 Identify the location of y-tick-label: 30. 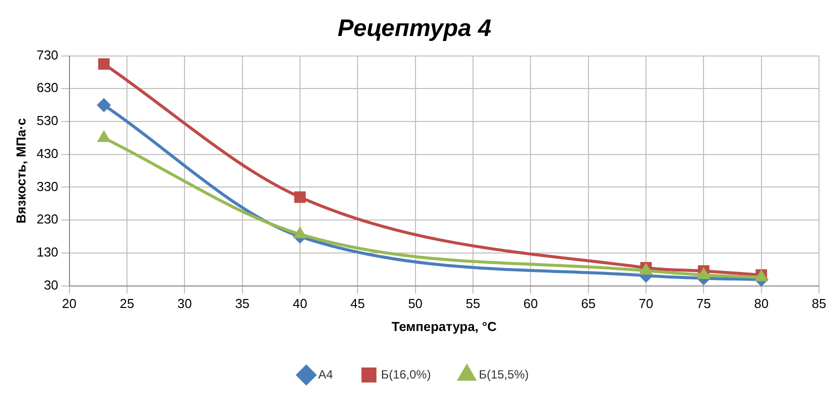
(51, 284).